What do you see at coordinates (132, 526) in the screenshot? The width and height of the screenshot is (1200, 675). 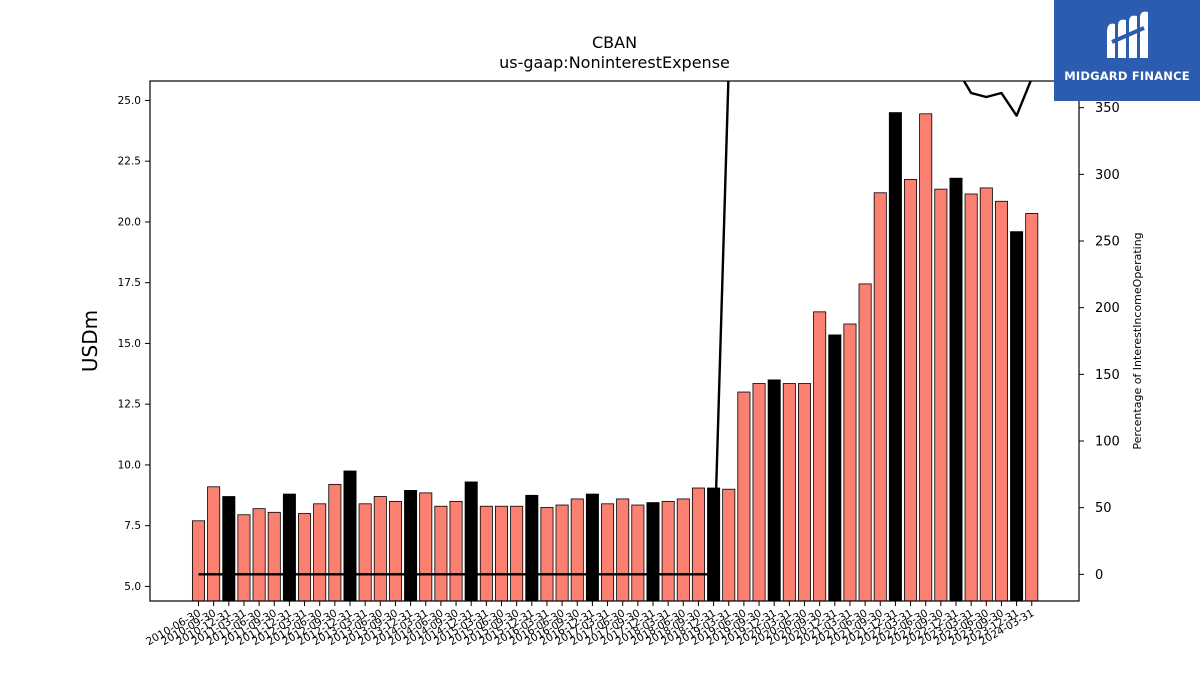 I see `y-tick-label: 7.5` at bounding box center [132, 526].